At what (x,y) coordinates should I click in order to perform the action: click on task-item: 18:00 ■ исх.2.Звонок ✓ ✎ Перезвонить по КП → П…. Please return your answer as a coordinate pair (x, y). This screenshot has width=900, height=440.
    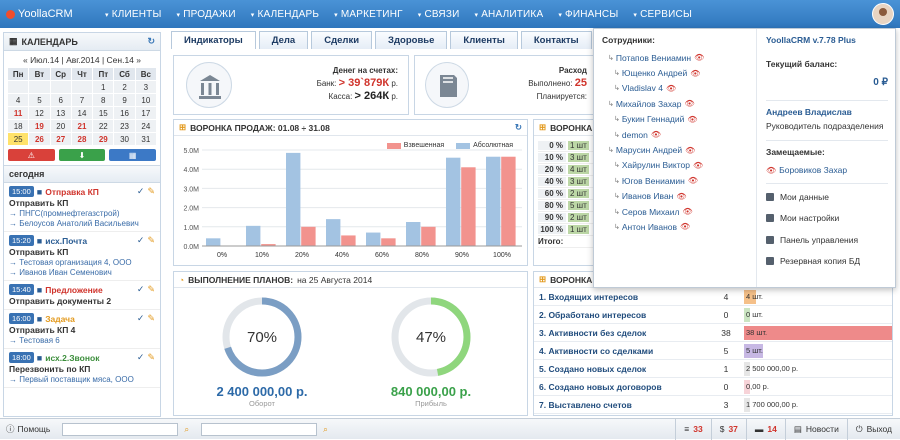
    Looking at the image, I should click on (82, 368).